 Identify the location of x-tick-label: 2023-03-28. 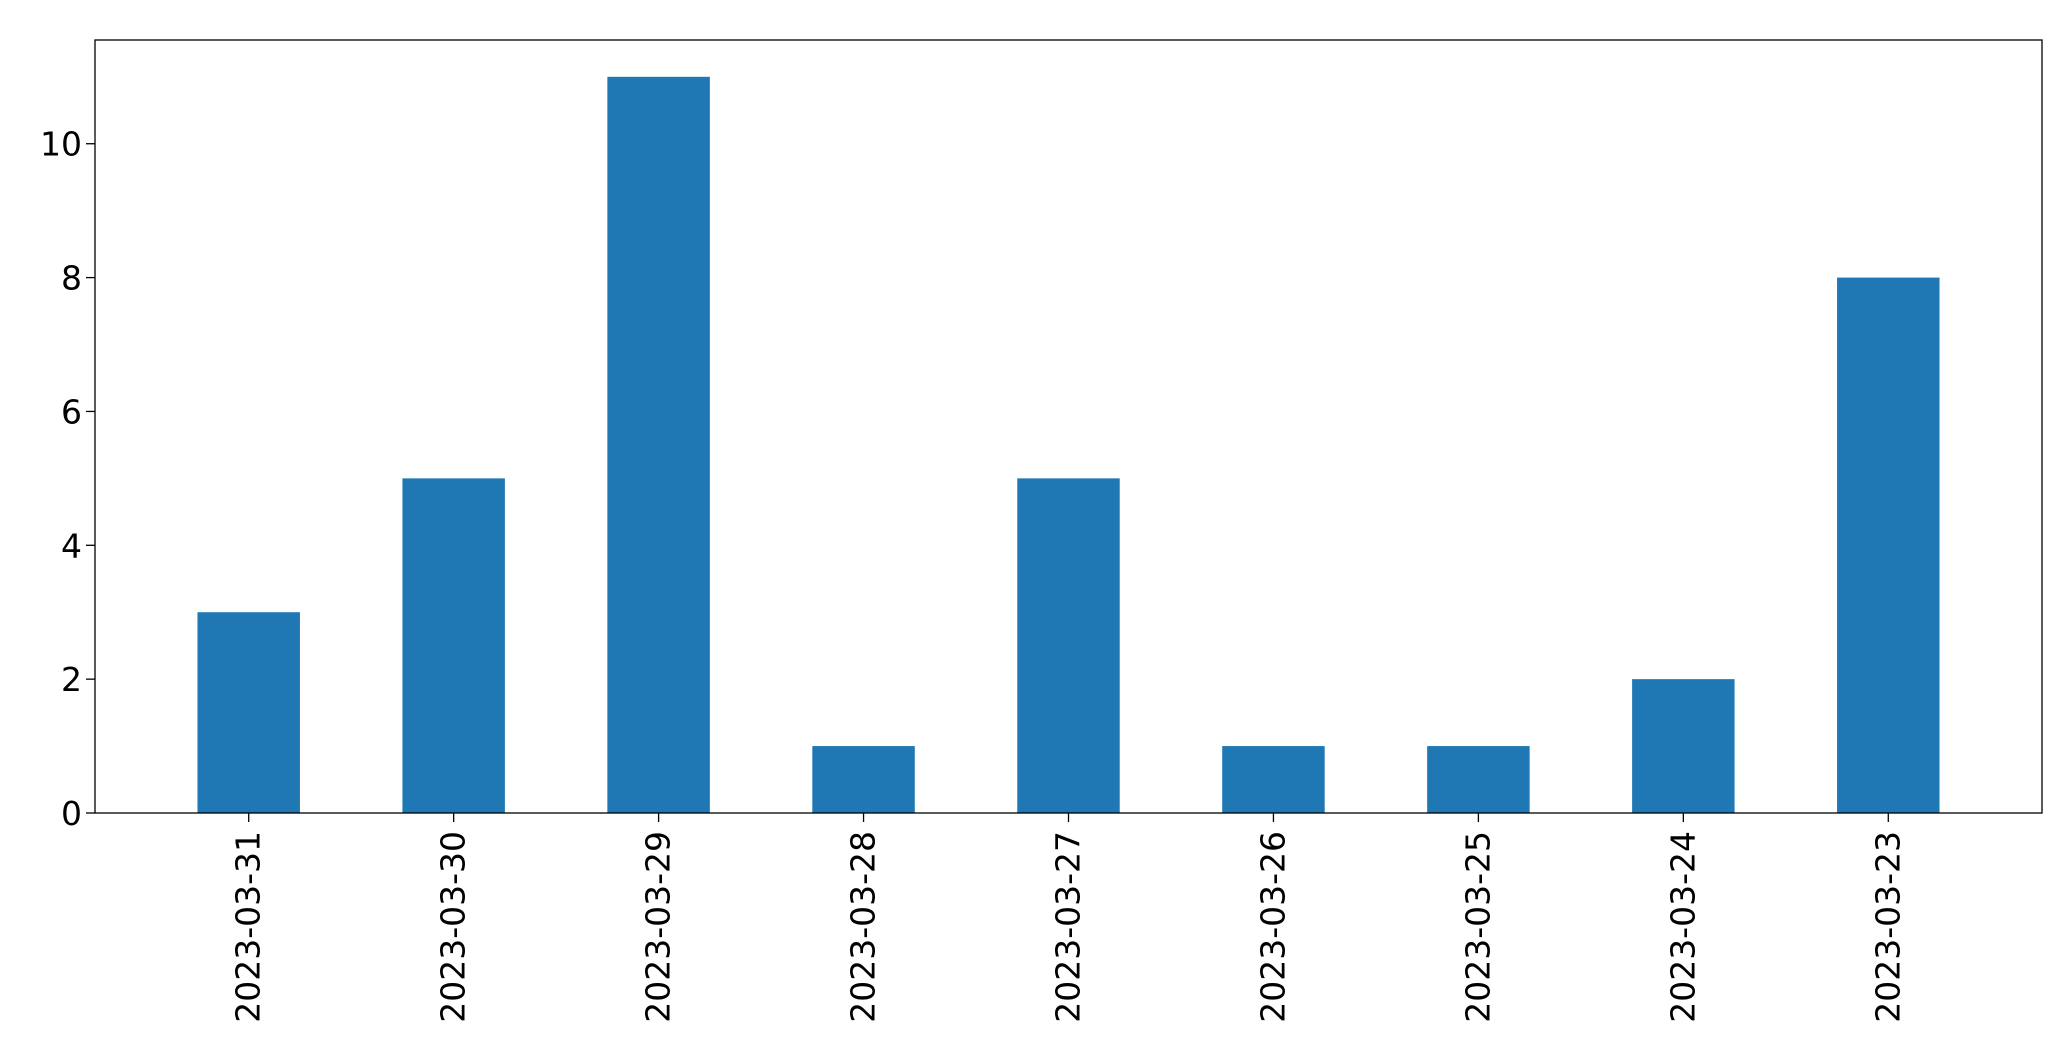
(863, 927).